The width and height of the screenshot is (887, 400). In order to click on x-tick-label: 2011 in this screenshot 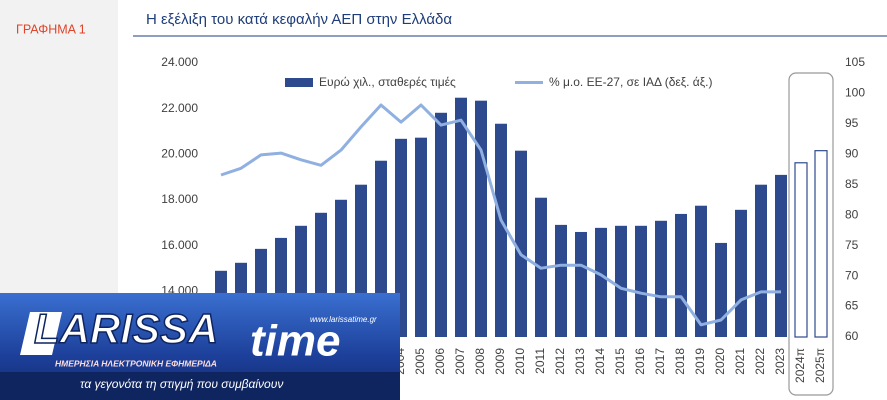, I will do `click(540, 361)`.